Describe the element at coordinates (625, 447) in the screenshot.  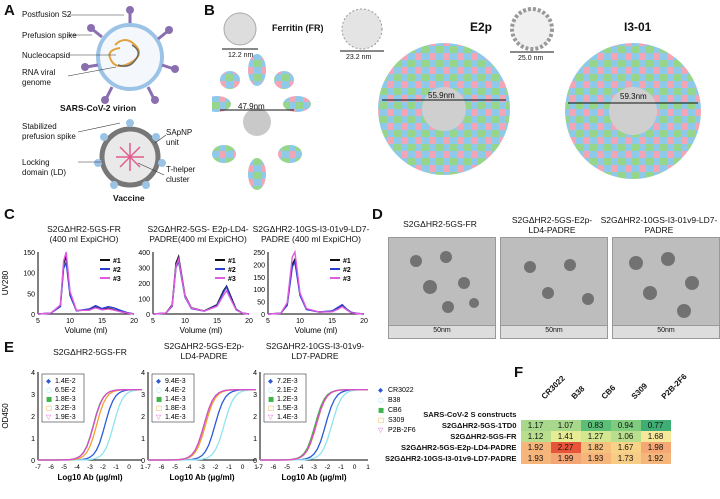
I see `heatmap-cell: 1.67` at that location.